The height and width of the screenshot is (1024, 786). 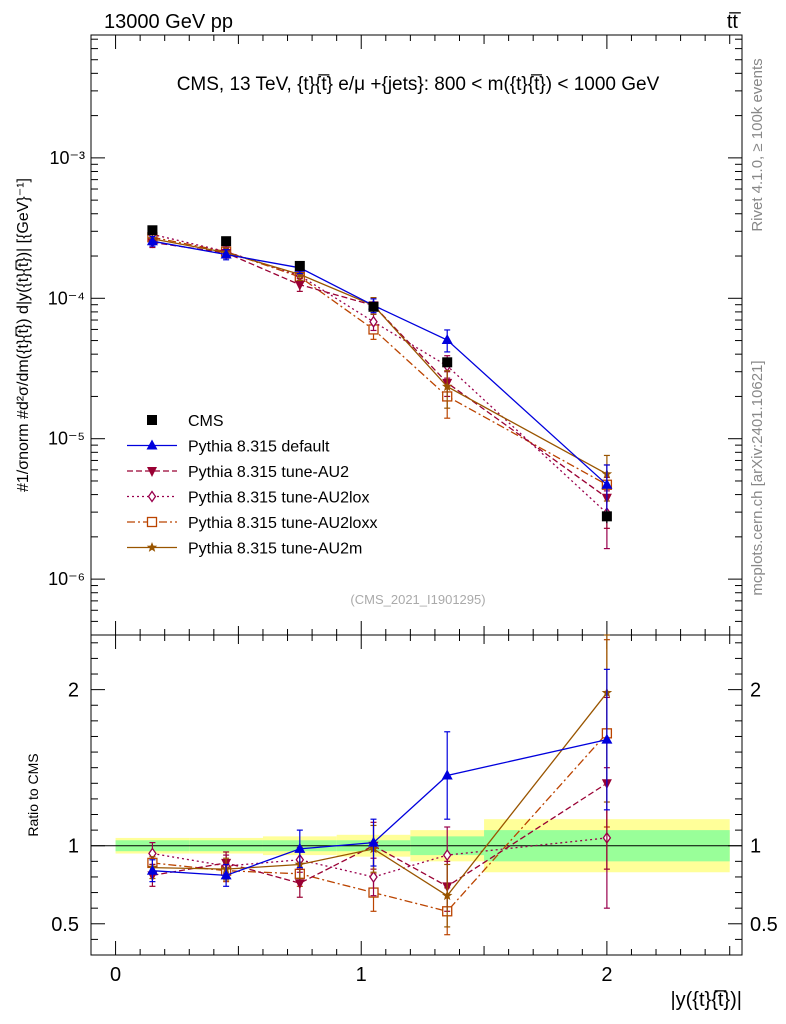 I want to click on main-y-tick-label: 10⁻⁶, so click(x=66, y=579).